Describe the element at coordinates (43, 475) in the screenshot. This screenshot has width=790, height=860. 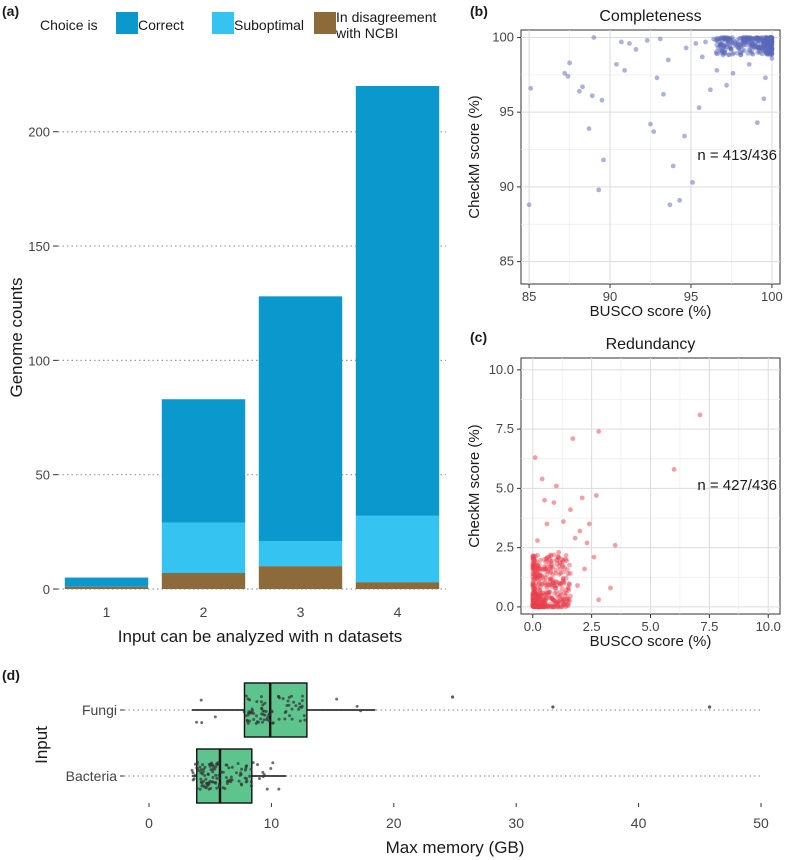
I see `y-tick-label: 50` at that location.